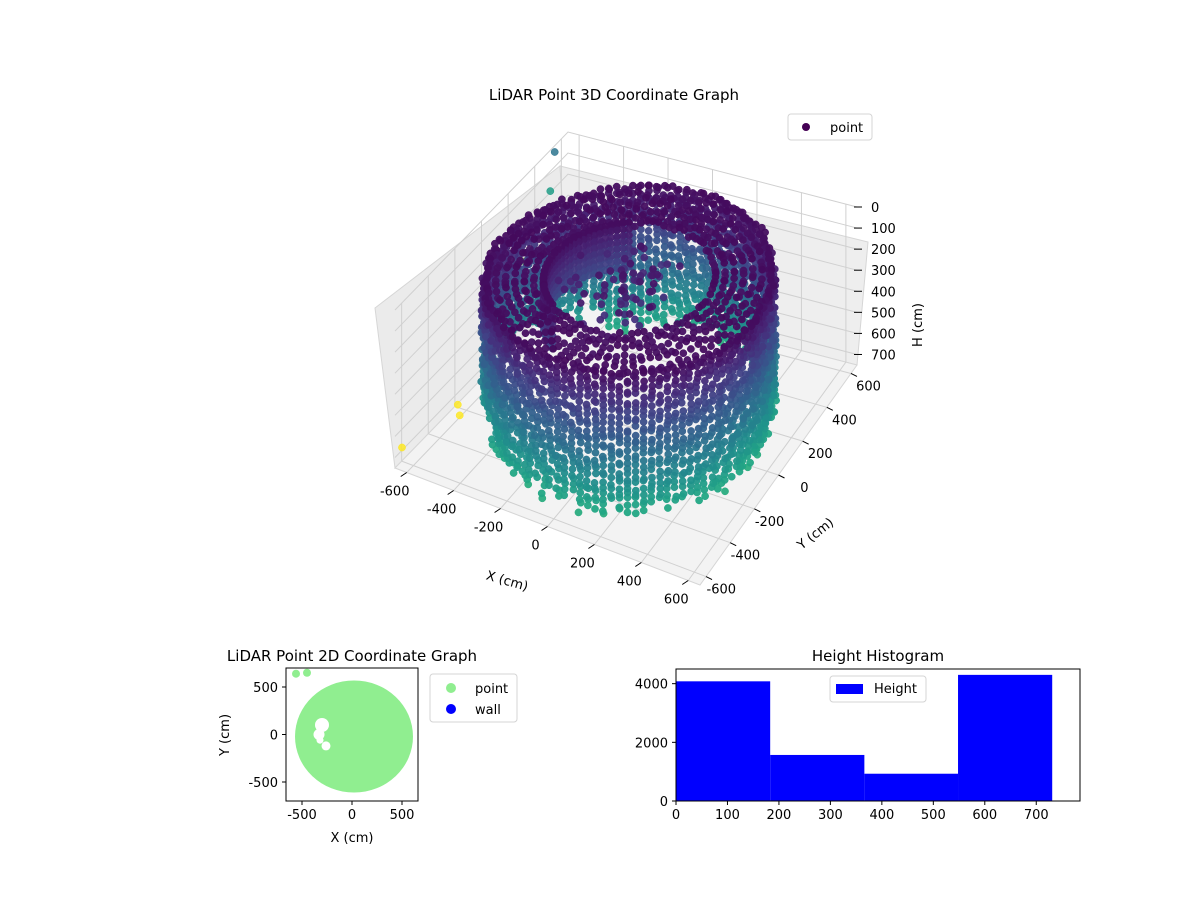  What do you see at coordinates (664, 802) in the screenshot?
I see `yhist-tick-label-0: 0` at bounding box center [664, 802].